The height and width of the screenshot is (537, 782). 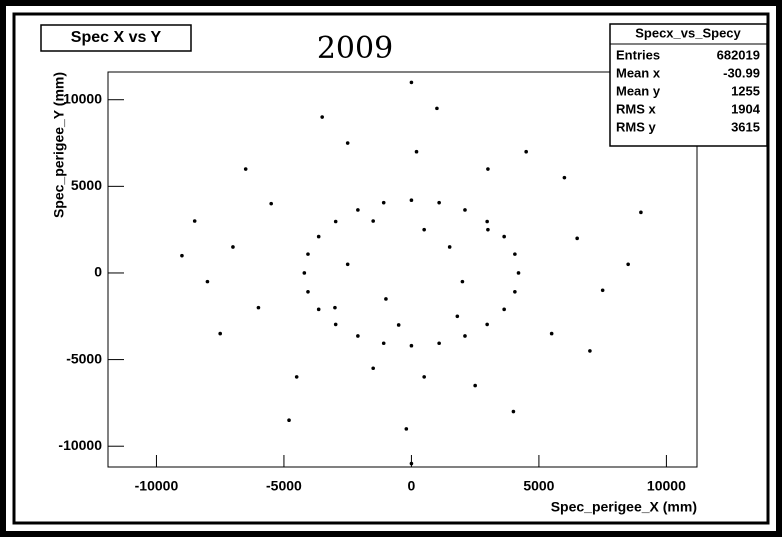 I want to click on x-axis-label: Spec_perigee_X (mm), so click(x=624, y=507).